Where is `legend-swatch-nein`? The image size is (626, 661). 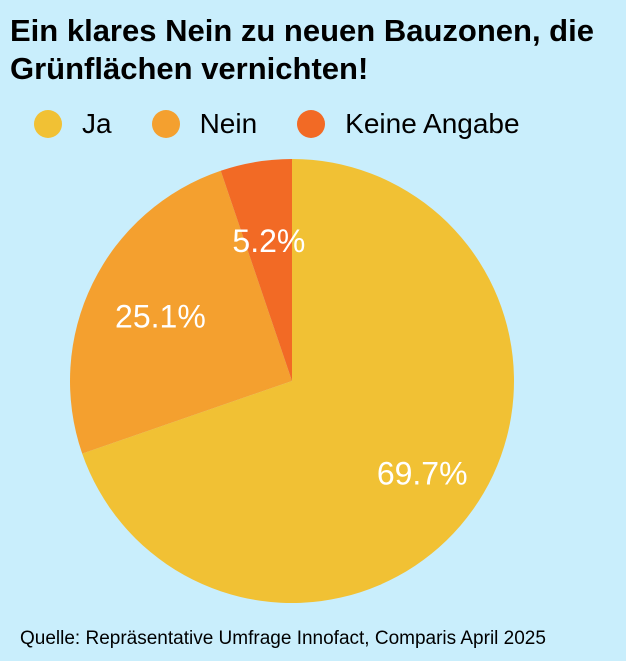 legend-swatch-nein is located at coordinates (165, 124).